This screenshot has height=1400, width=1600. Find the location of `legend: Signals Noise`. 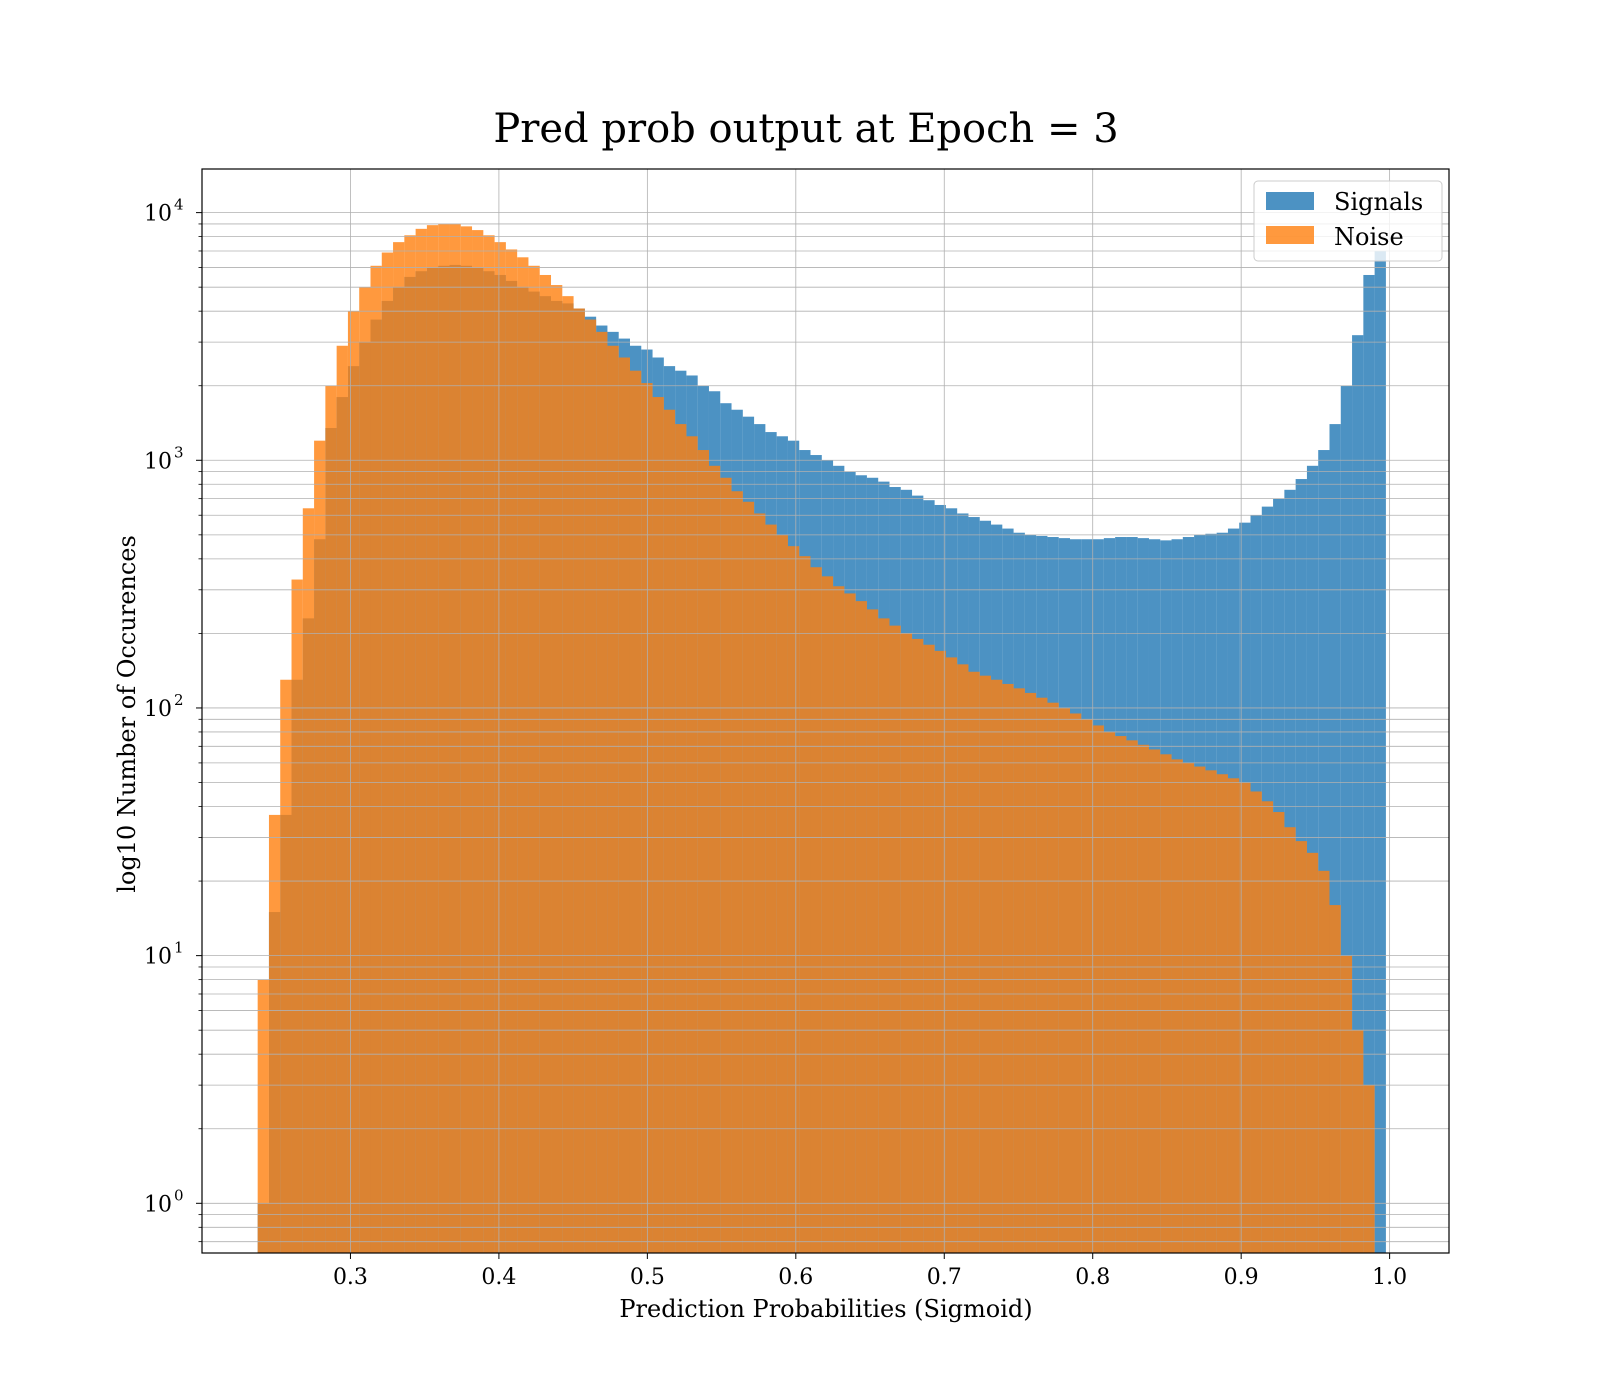

legend: Signals Noise is located at coordinates (1348, 221).